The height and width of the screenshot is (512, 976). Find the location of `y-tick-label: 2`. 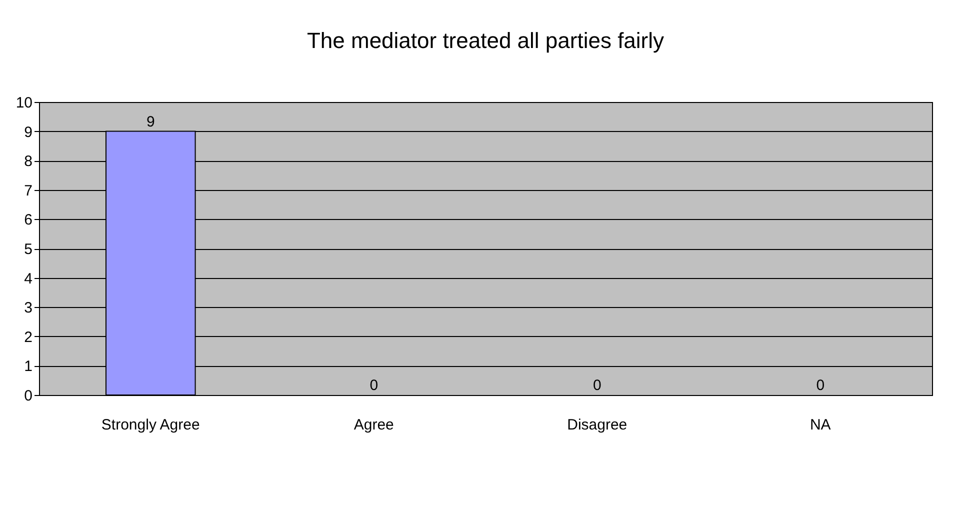

y-tick-label: 2 is located at coordinates (28, 337).